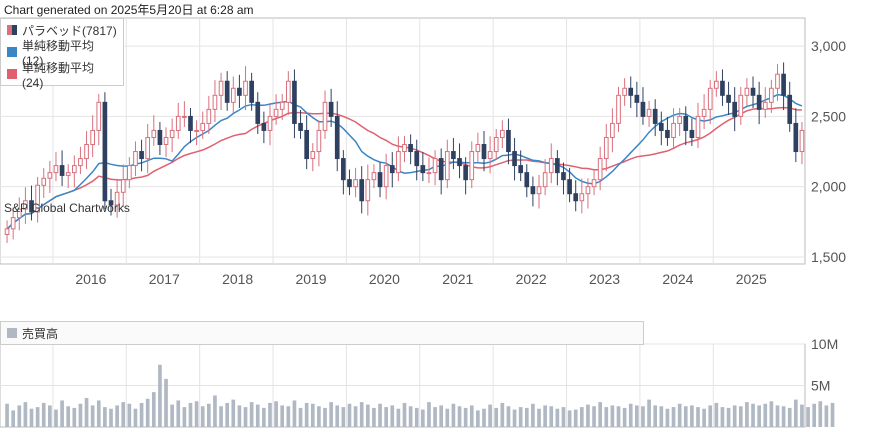 The image size is (873, 432). I want to click on volume-legend: 売買高, so click(322, 333).